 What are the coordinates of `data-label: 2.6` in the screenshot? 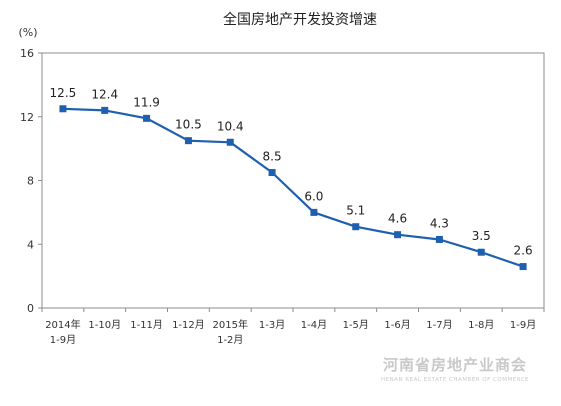 It's located at (523, 251).